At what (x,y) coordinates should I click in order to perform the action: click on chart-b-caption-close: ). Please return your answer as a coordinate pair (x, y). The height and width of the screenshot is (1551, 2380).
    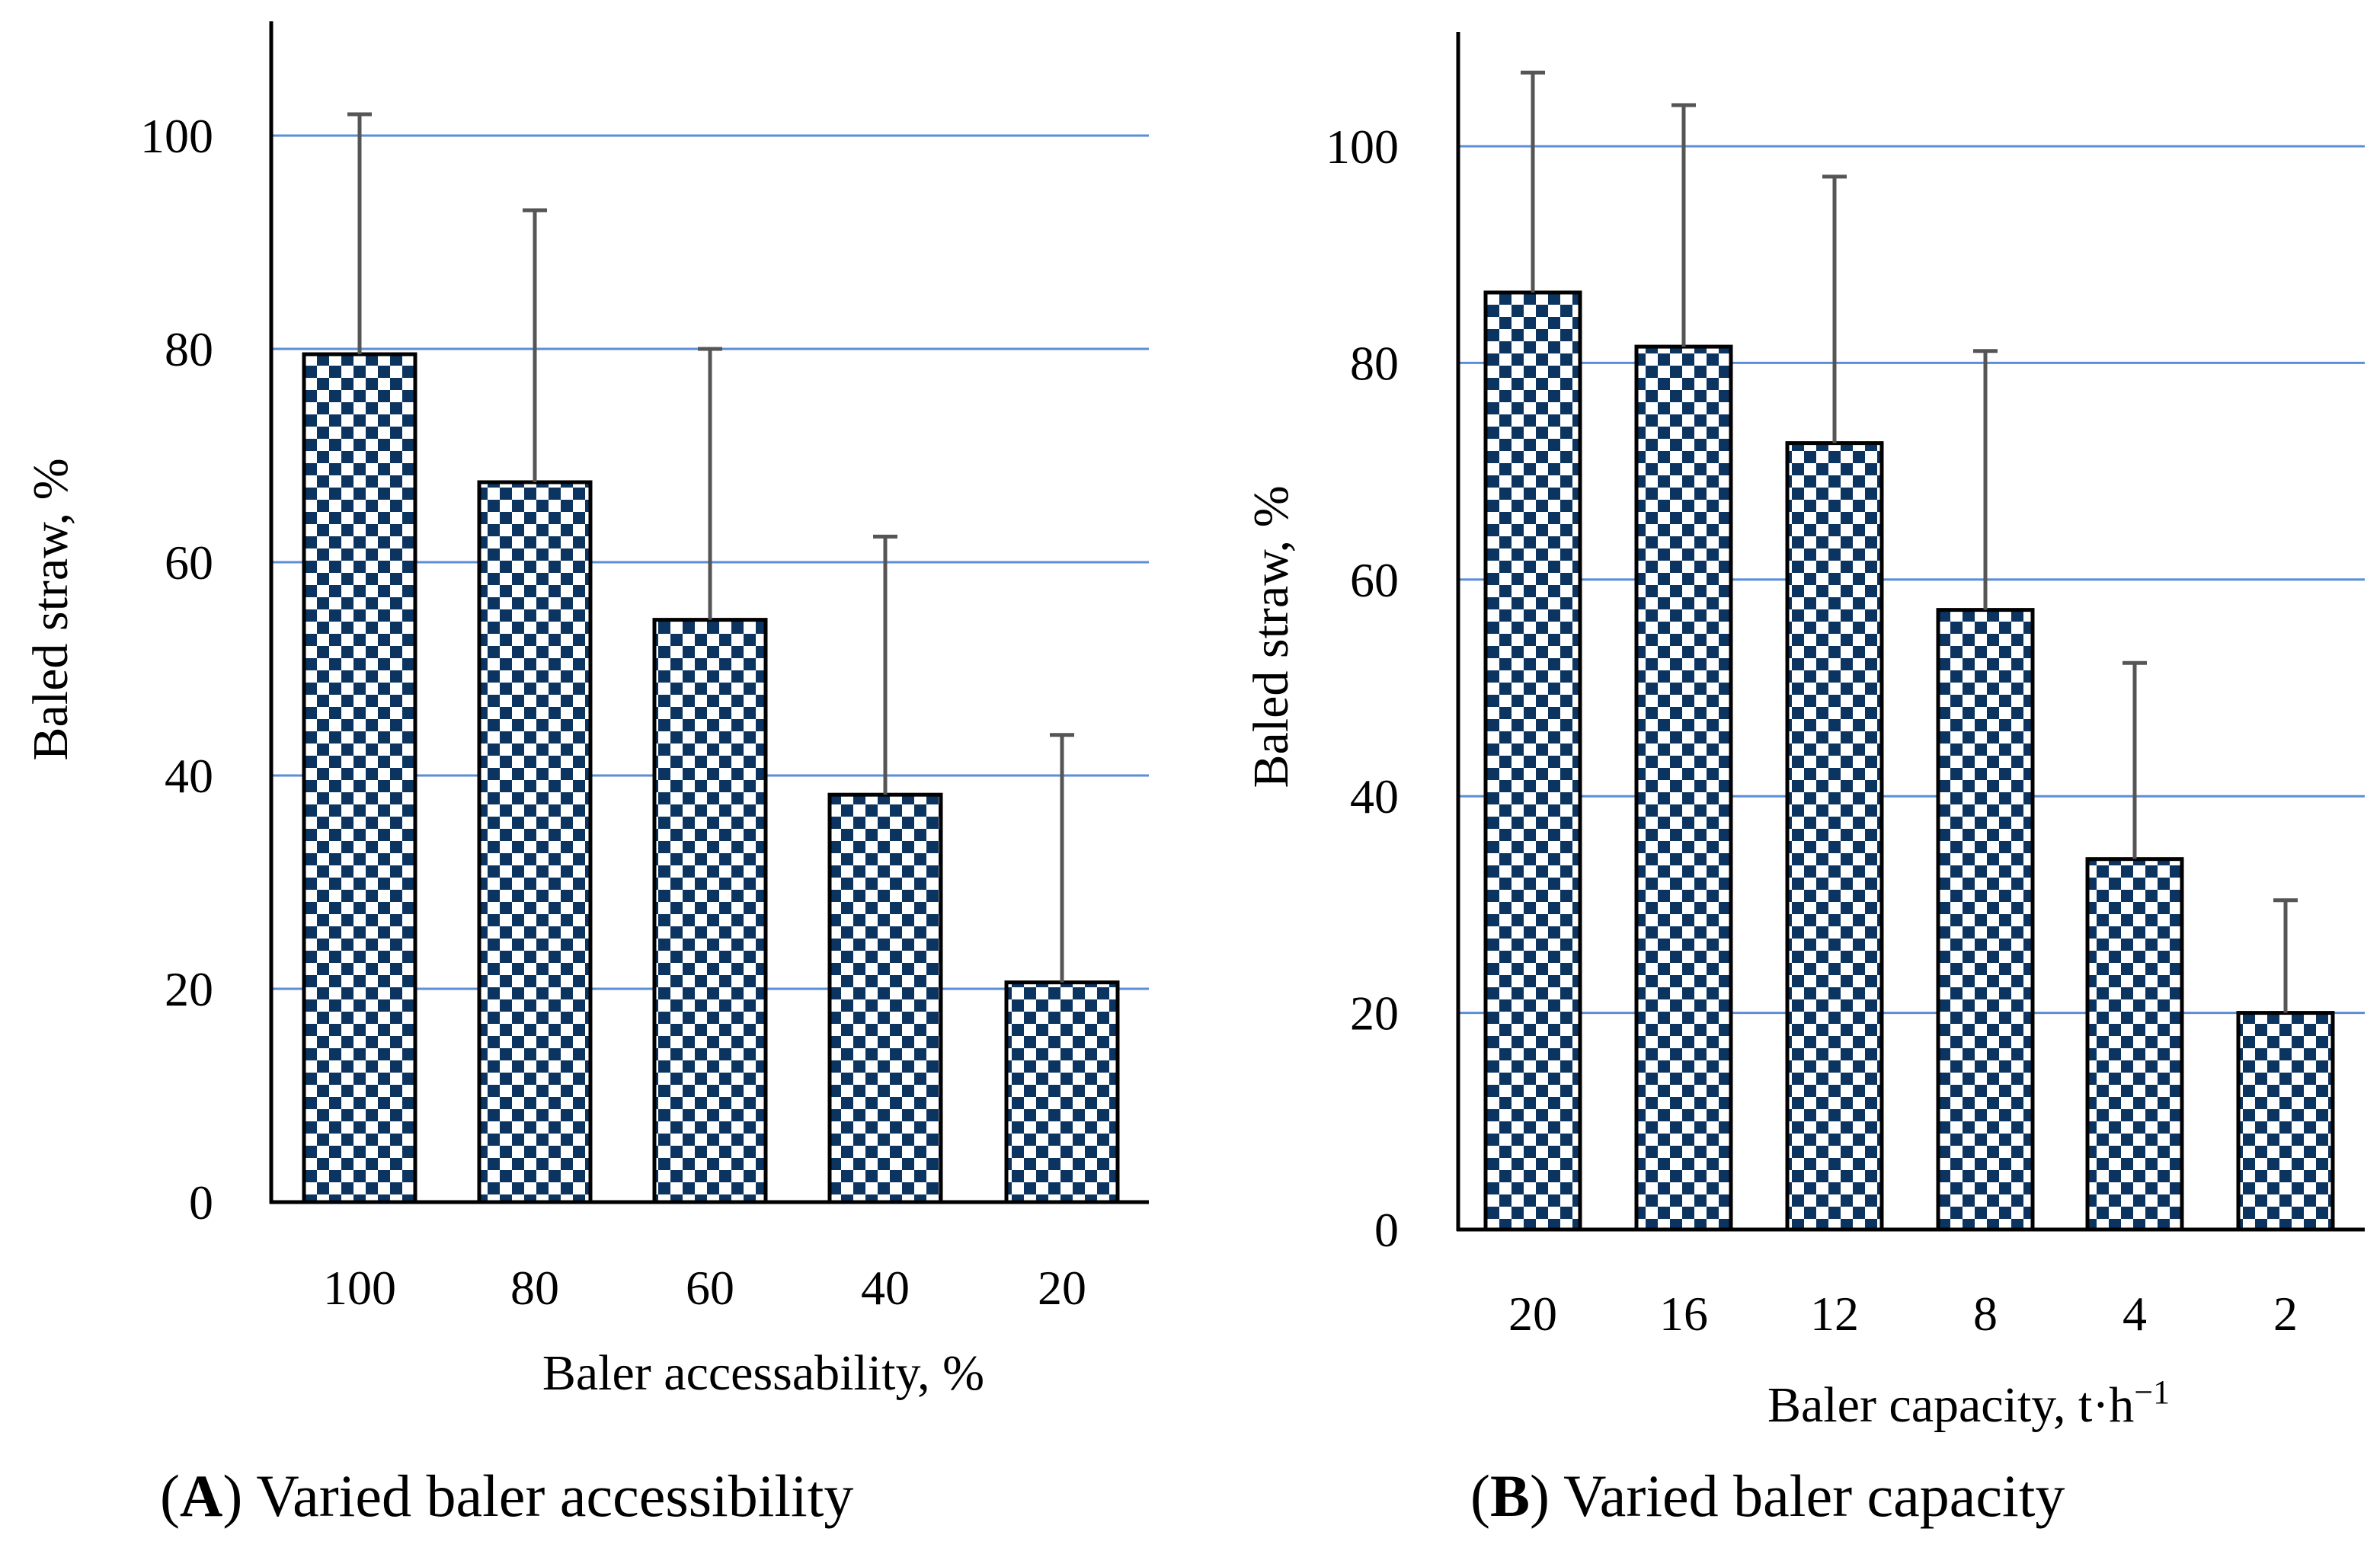
    Looking at the image, I should click on (1540, 1496).